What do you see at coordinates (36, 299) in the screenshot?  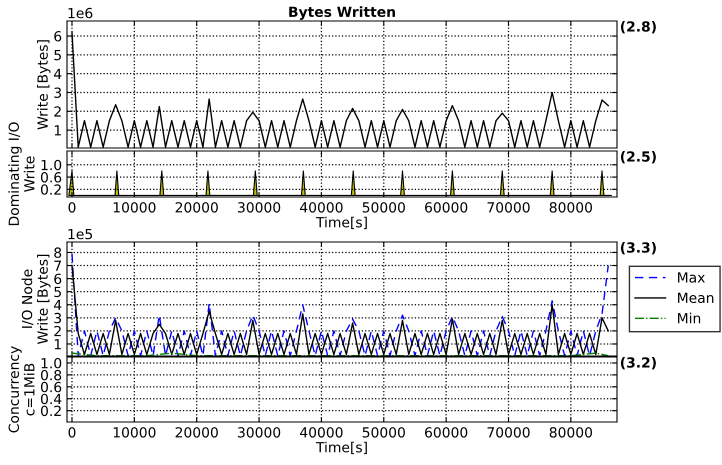 I see `y-axis-title: I/O Node Write [Bytes]` at bounding box center [36, 299].